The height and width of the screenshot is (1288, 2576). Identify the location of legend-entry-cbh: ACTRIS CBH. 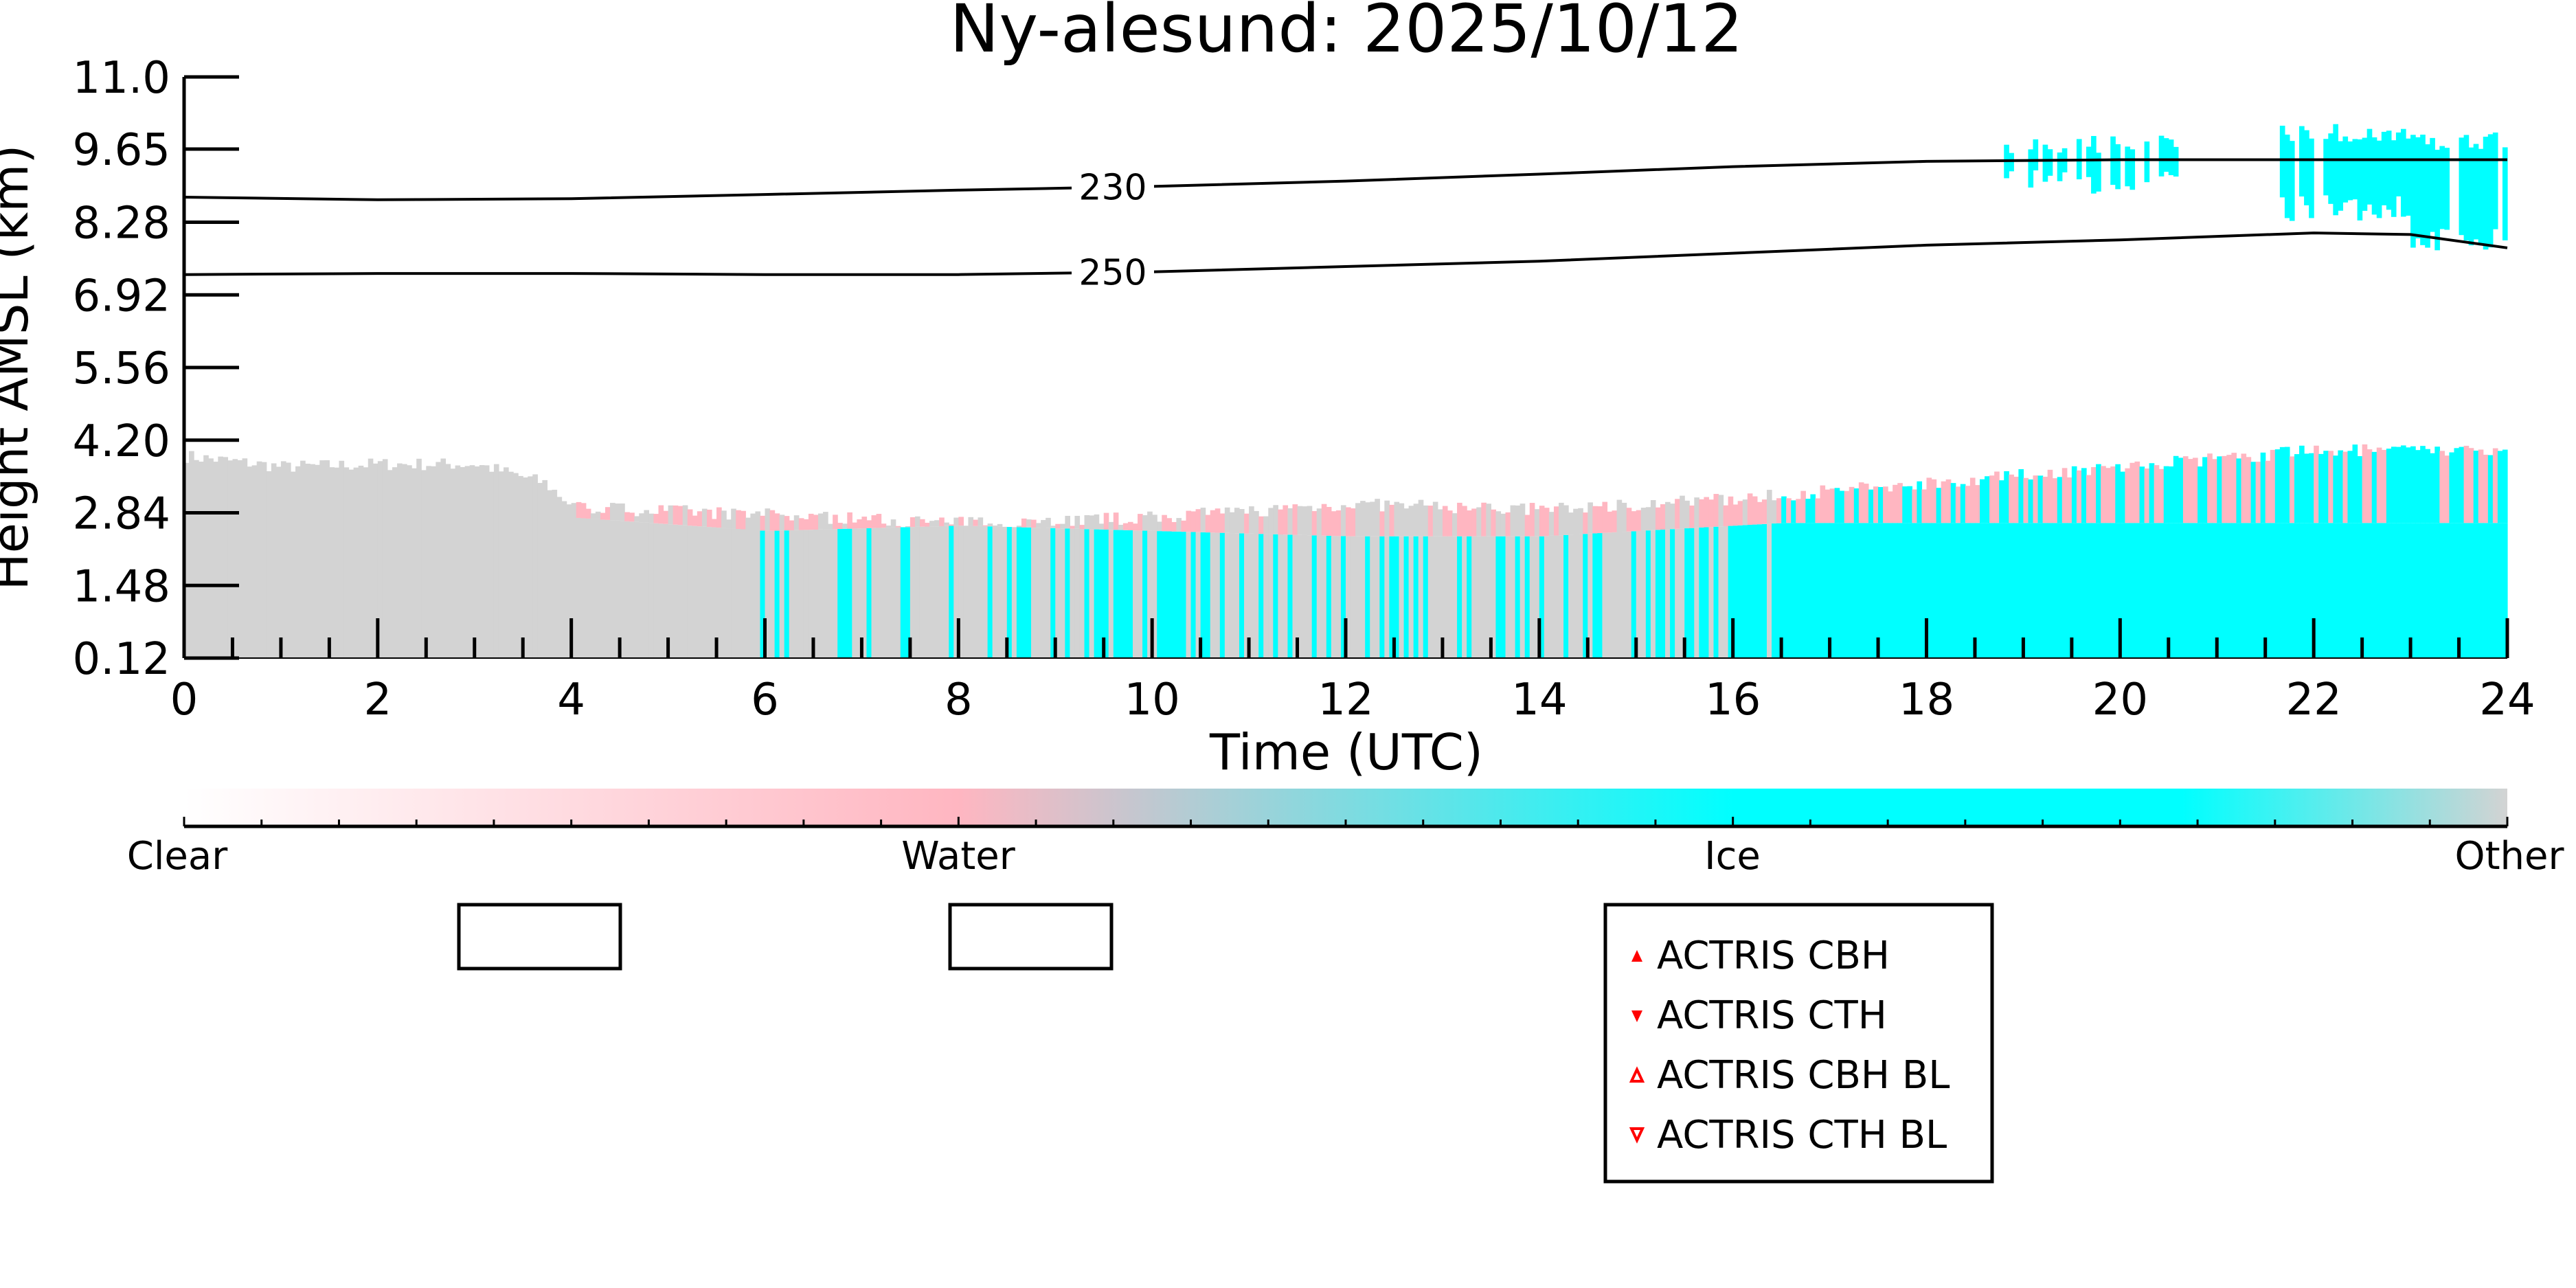
(1773, 956).